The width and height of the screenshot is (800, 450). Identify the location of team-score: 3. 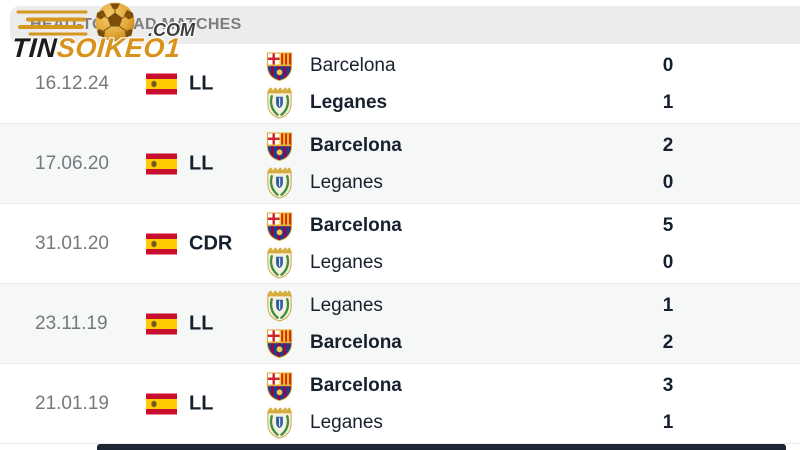
(668, 385).